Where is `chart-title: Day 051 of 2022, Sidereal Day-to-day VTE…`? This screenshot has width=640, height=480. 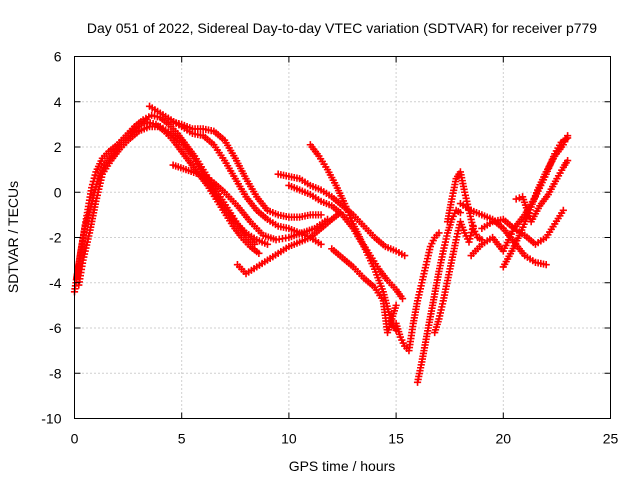
chart-title: Day 051 of 2022, Sidereal Day-to-day VTE… is located at coordinates (342, 28).